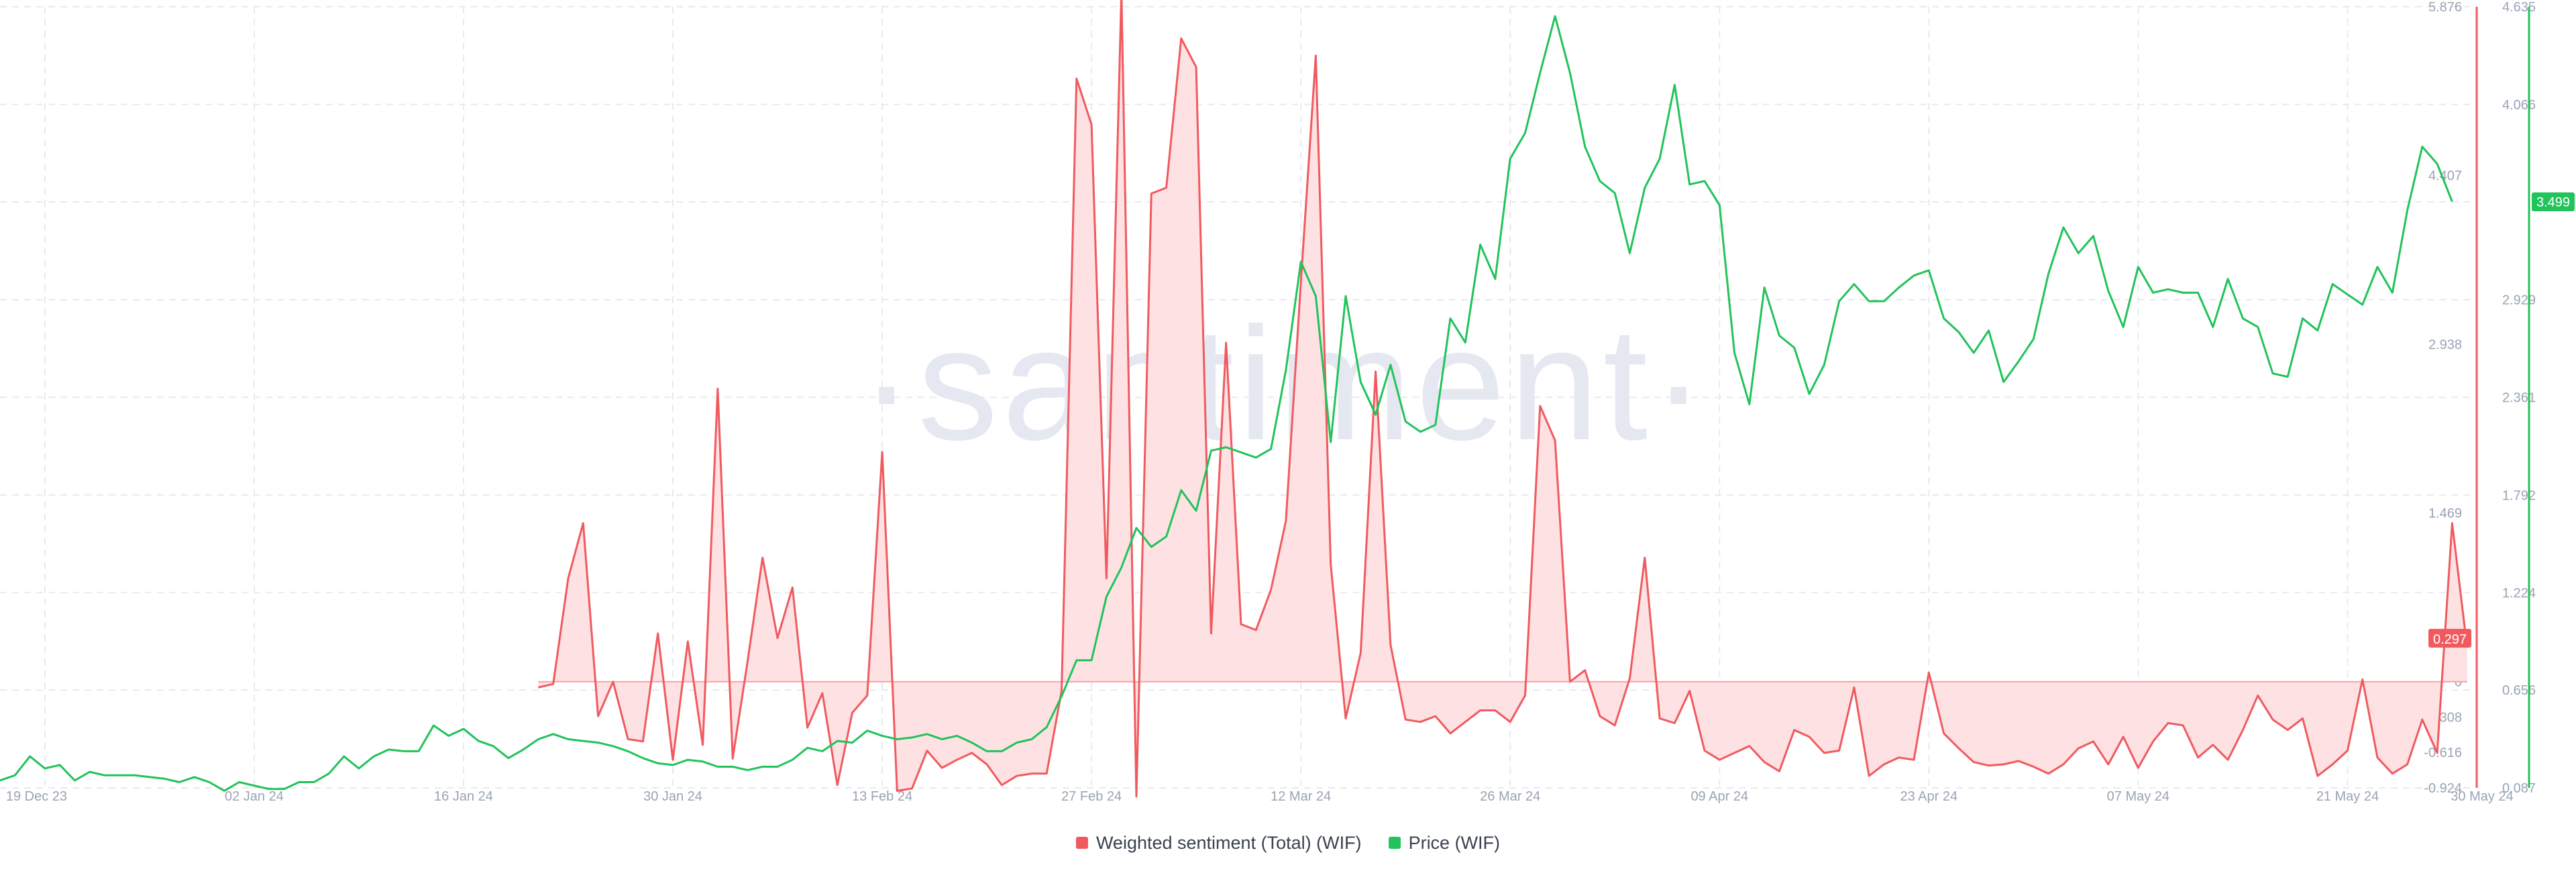 The width and height of the screenshot is (2576, 875). Describe the element at coordinates (2445, 513) in the screenshot. I see `y-left-tick-label: 1.469` at that location.